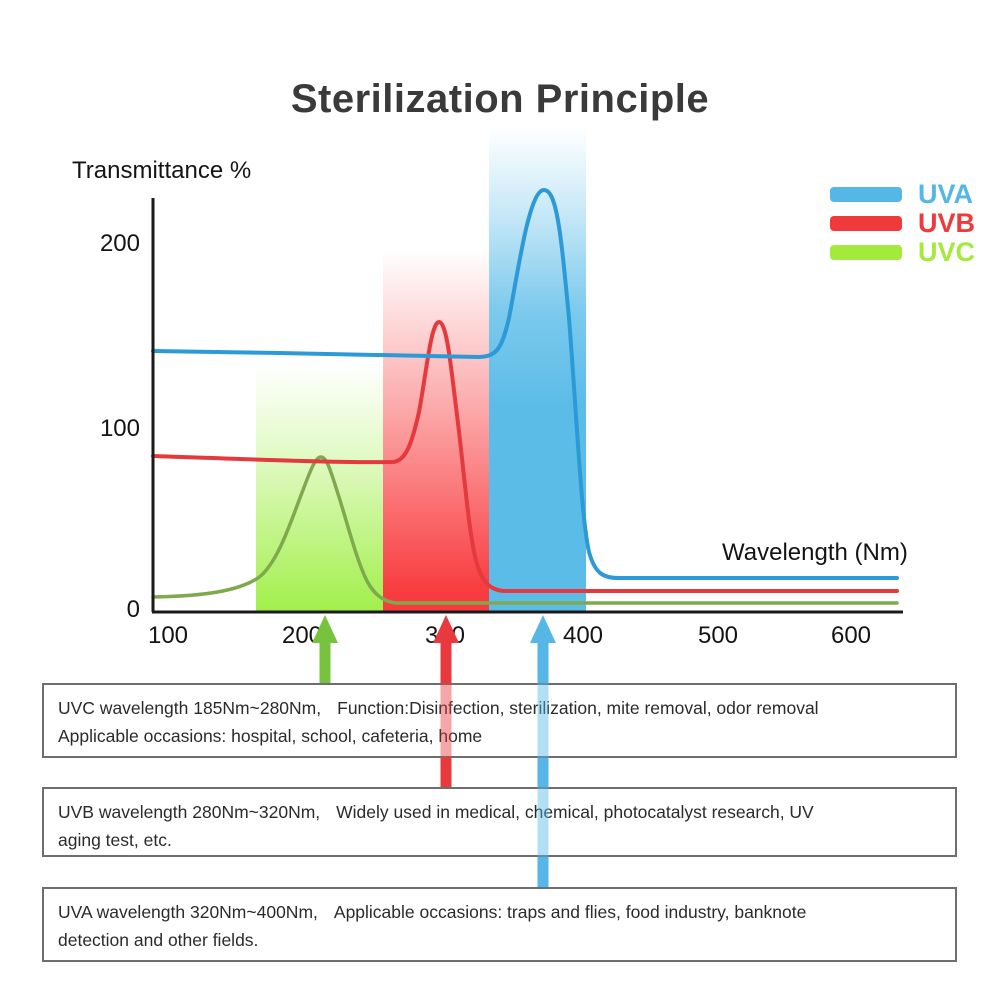  What do you see at coordinates (119, 428) in the screenshot?
I see `y-tick-100: 100` at bounding box center [119, 428].